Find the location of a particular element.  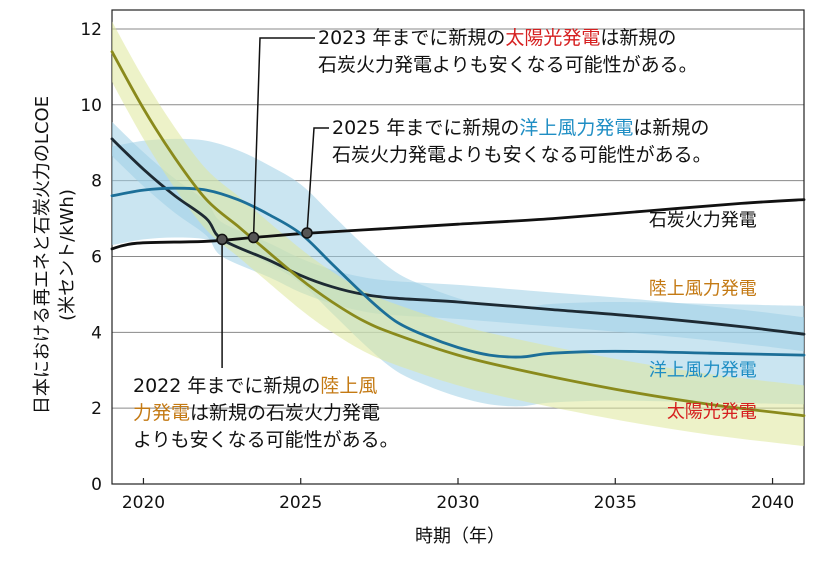

y-tick-label: 12 is located at coordinates (91, 30).